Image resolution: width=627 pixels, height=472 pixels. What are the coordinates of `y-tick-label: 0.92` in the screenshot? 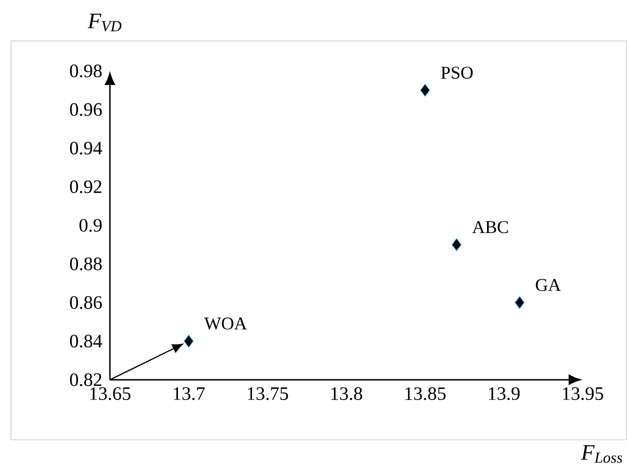 It's located at (86, 187).